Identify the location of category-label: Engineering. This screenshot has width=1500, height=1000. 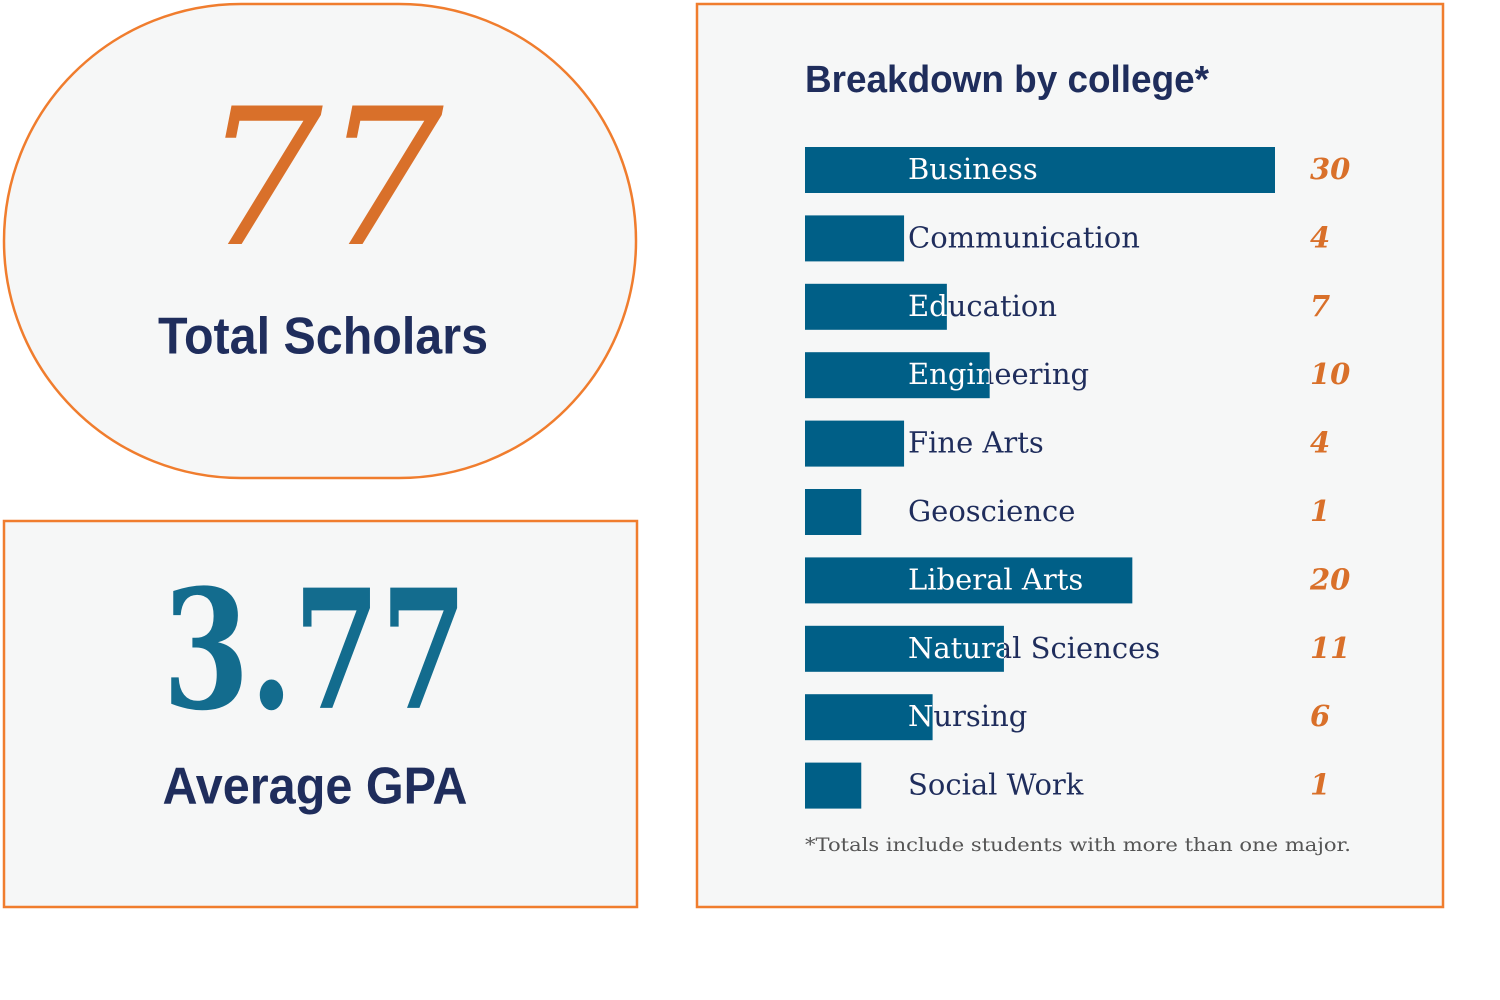
(998, 374).